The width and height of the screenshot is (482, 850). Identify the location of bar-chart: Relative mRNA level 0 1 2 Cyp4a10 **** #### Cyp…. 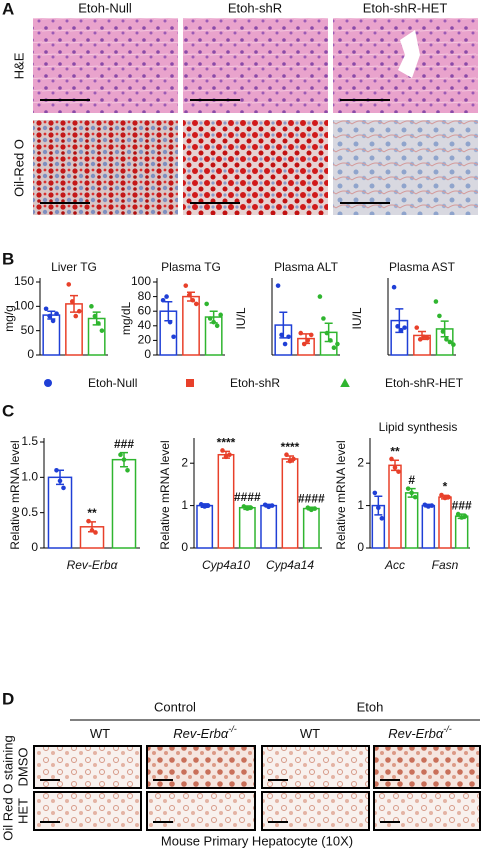
(241, 503).